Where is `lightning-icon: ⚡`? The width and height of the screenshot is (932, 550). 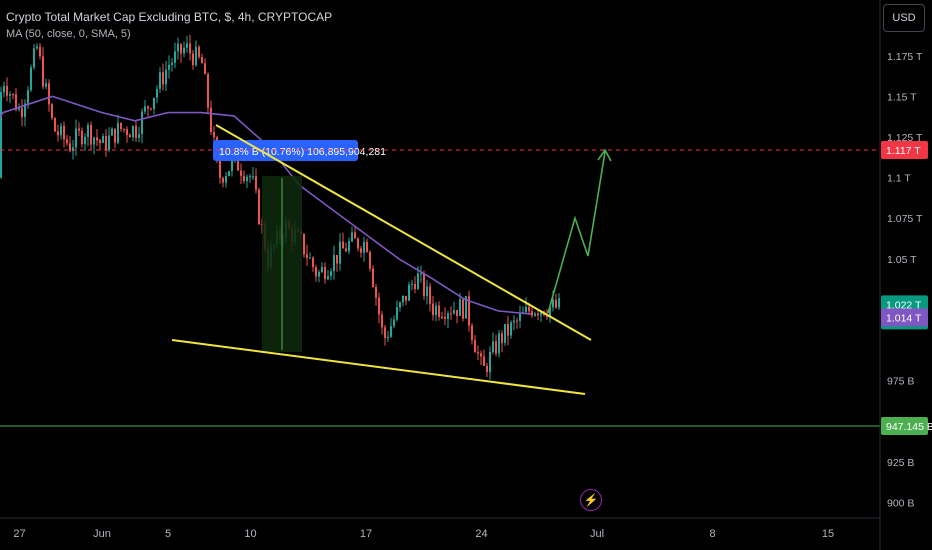
lightning-icon: ⚡ is located at coordinates (591, 500).